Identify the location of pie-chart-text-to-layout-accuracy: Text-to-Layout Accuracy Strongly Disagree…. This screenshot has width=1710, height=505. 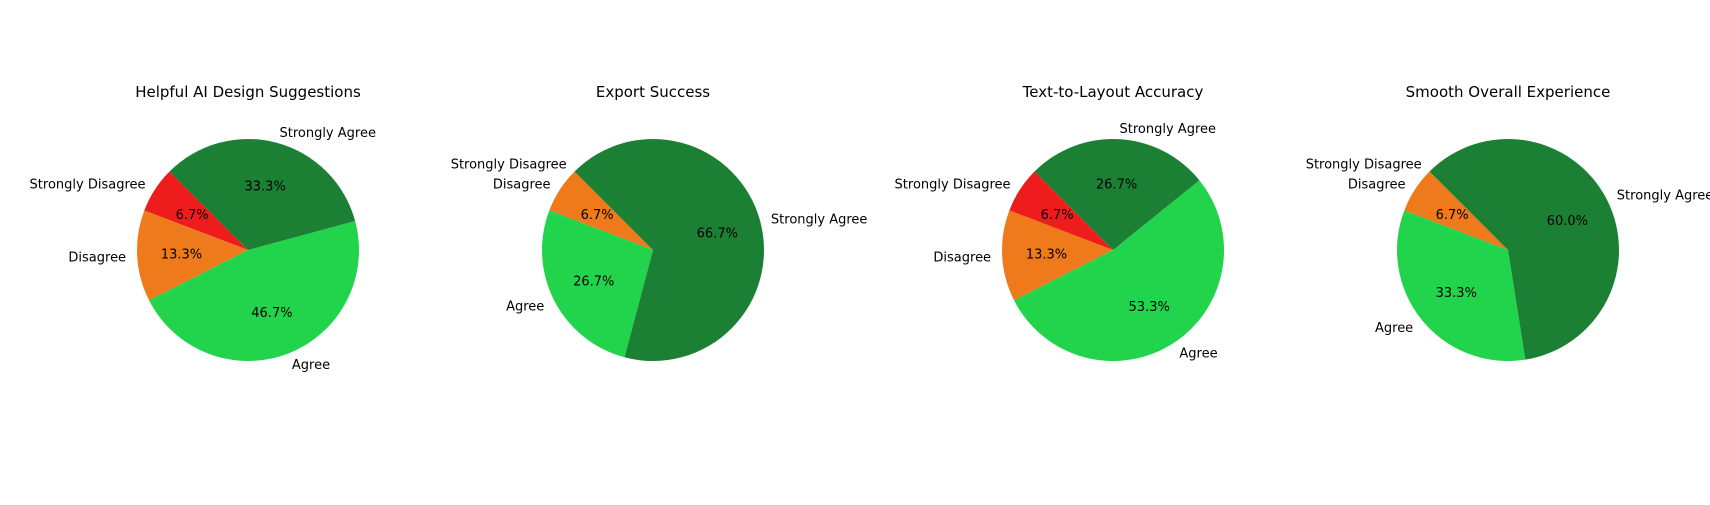
(1060, 222).